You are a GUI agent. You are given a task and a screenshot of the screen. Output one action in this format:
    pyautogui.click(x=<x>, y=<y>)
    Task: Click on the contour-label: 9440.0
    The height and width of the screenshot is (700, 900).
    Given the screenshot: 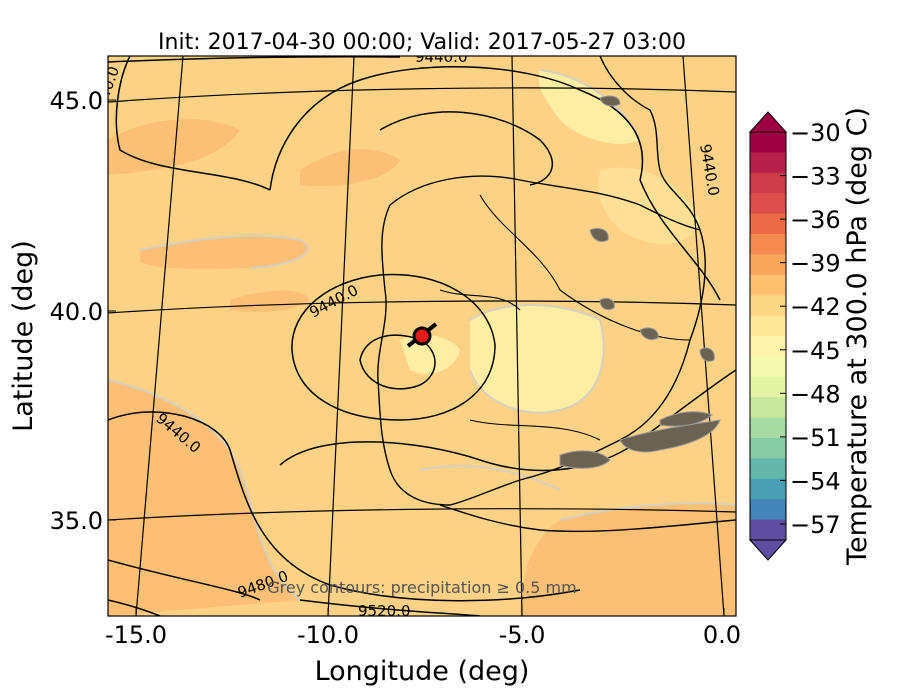 What is the action you would take?
    pyautogui.click(x=441, y=57)
    